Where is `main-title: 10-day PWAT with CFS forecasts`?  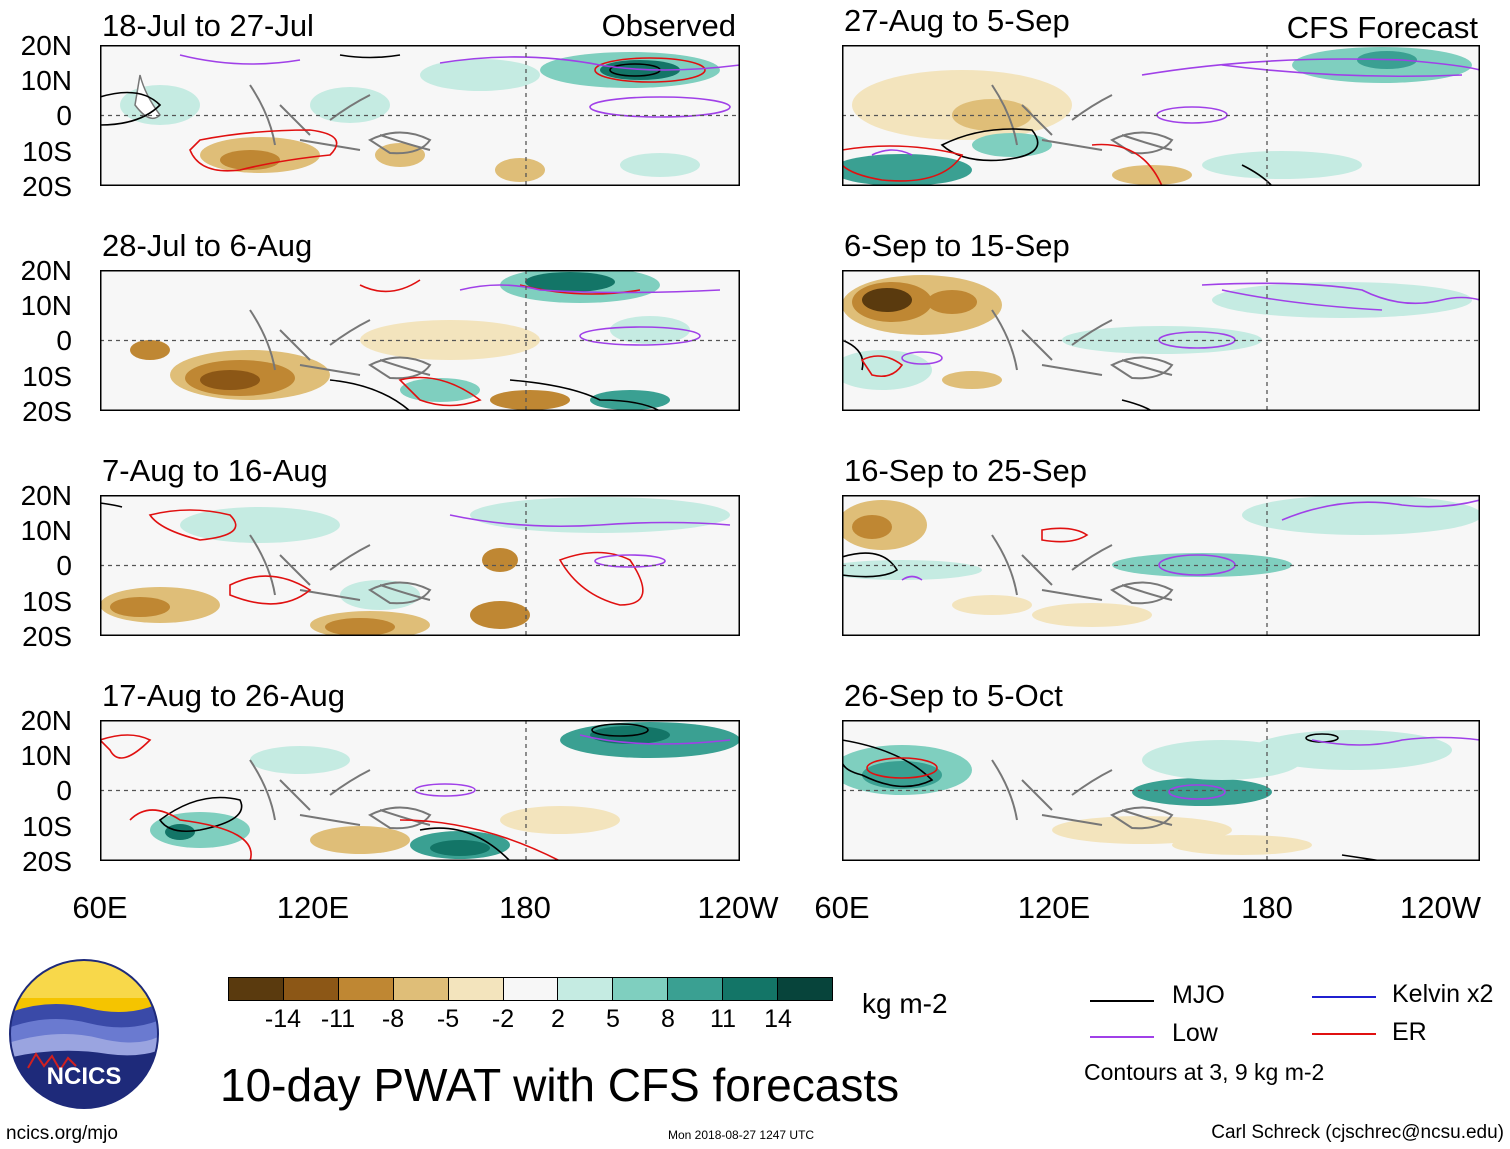 main-title: 10-day PWAT with CFS forecasts is located at coordinates (560, 1085).